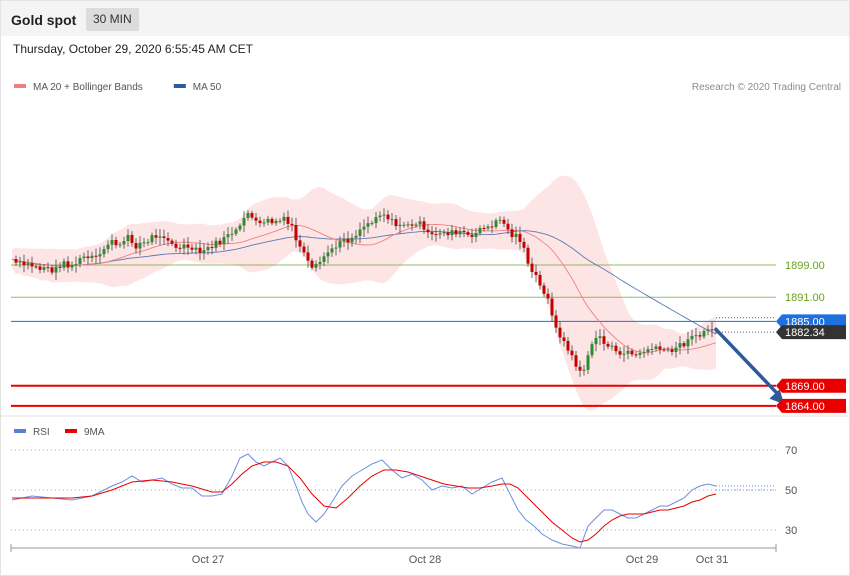 The width and height of the screenshot is (850, 576). I want to click on rsi-legend-label-1: 9MA, so click(94, 432).